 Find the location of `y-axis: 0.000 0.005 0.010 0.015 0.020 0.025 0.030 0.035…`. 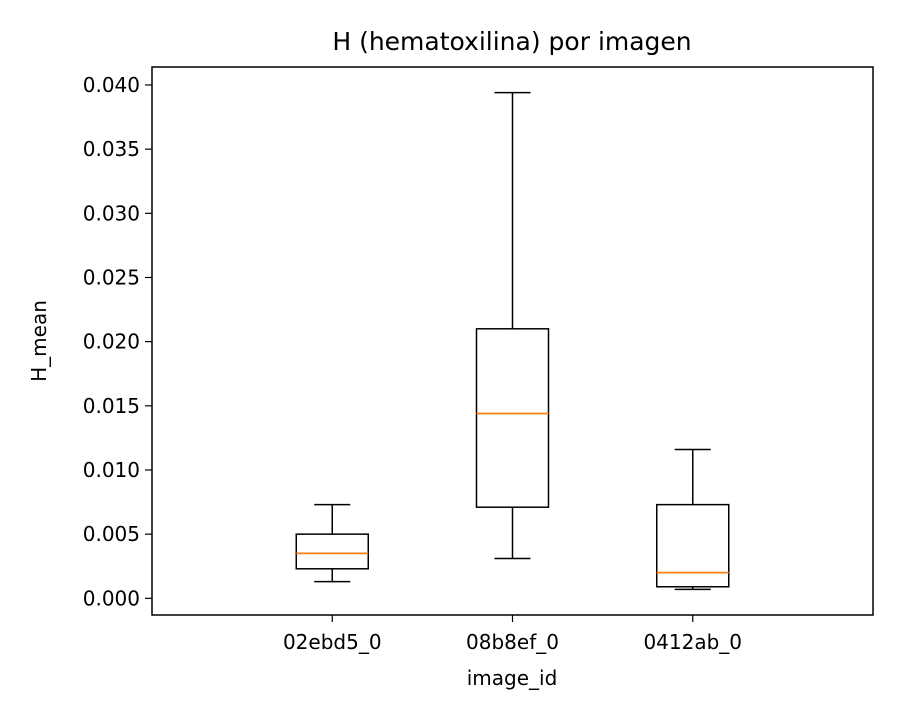

y-axis: 0.000 0.005 0.010 0.015 0.020 0.025 0.030 0.035… is located at coordinates (117, 341).